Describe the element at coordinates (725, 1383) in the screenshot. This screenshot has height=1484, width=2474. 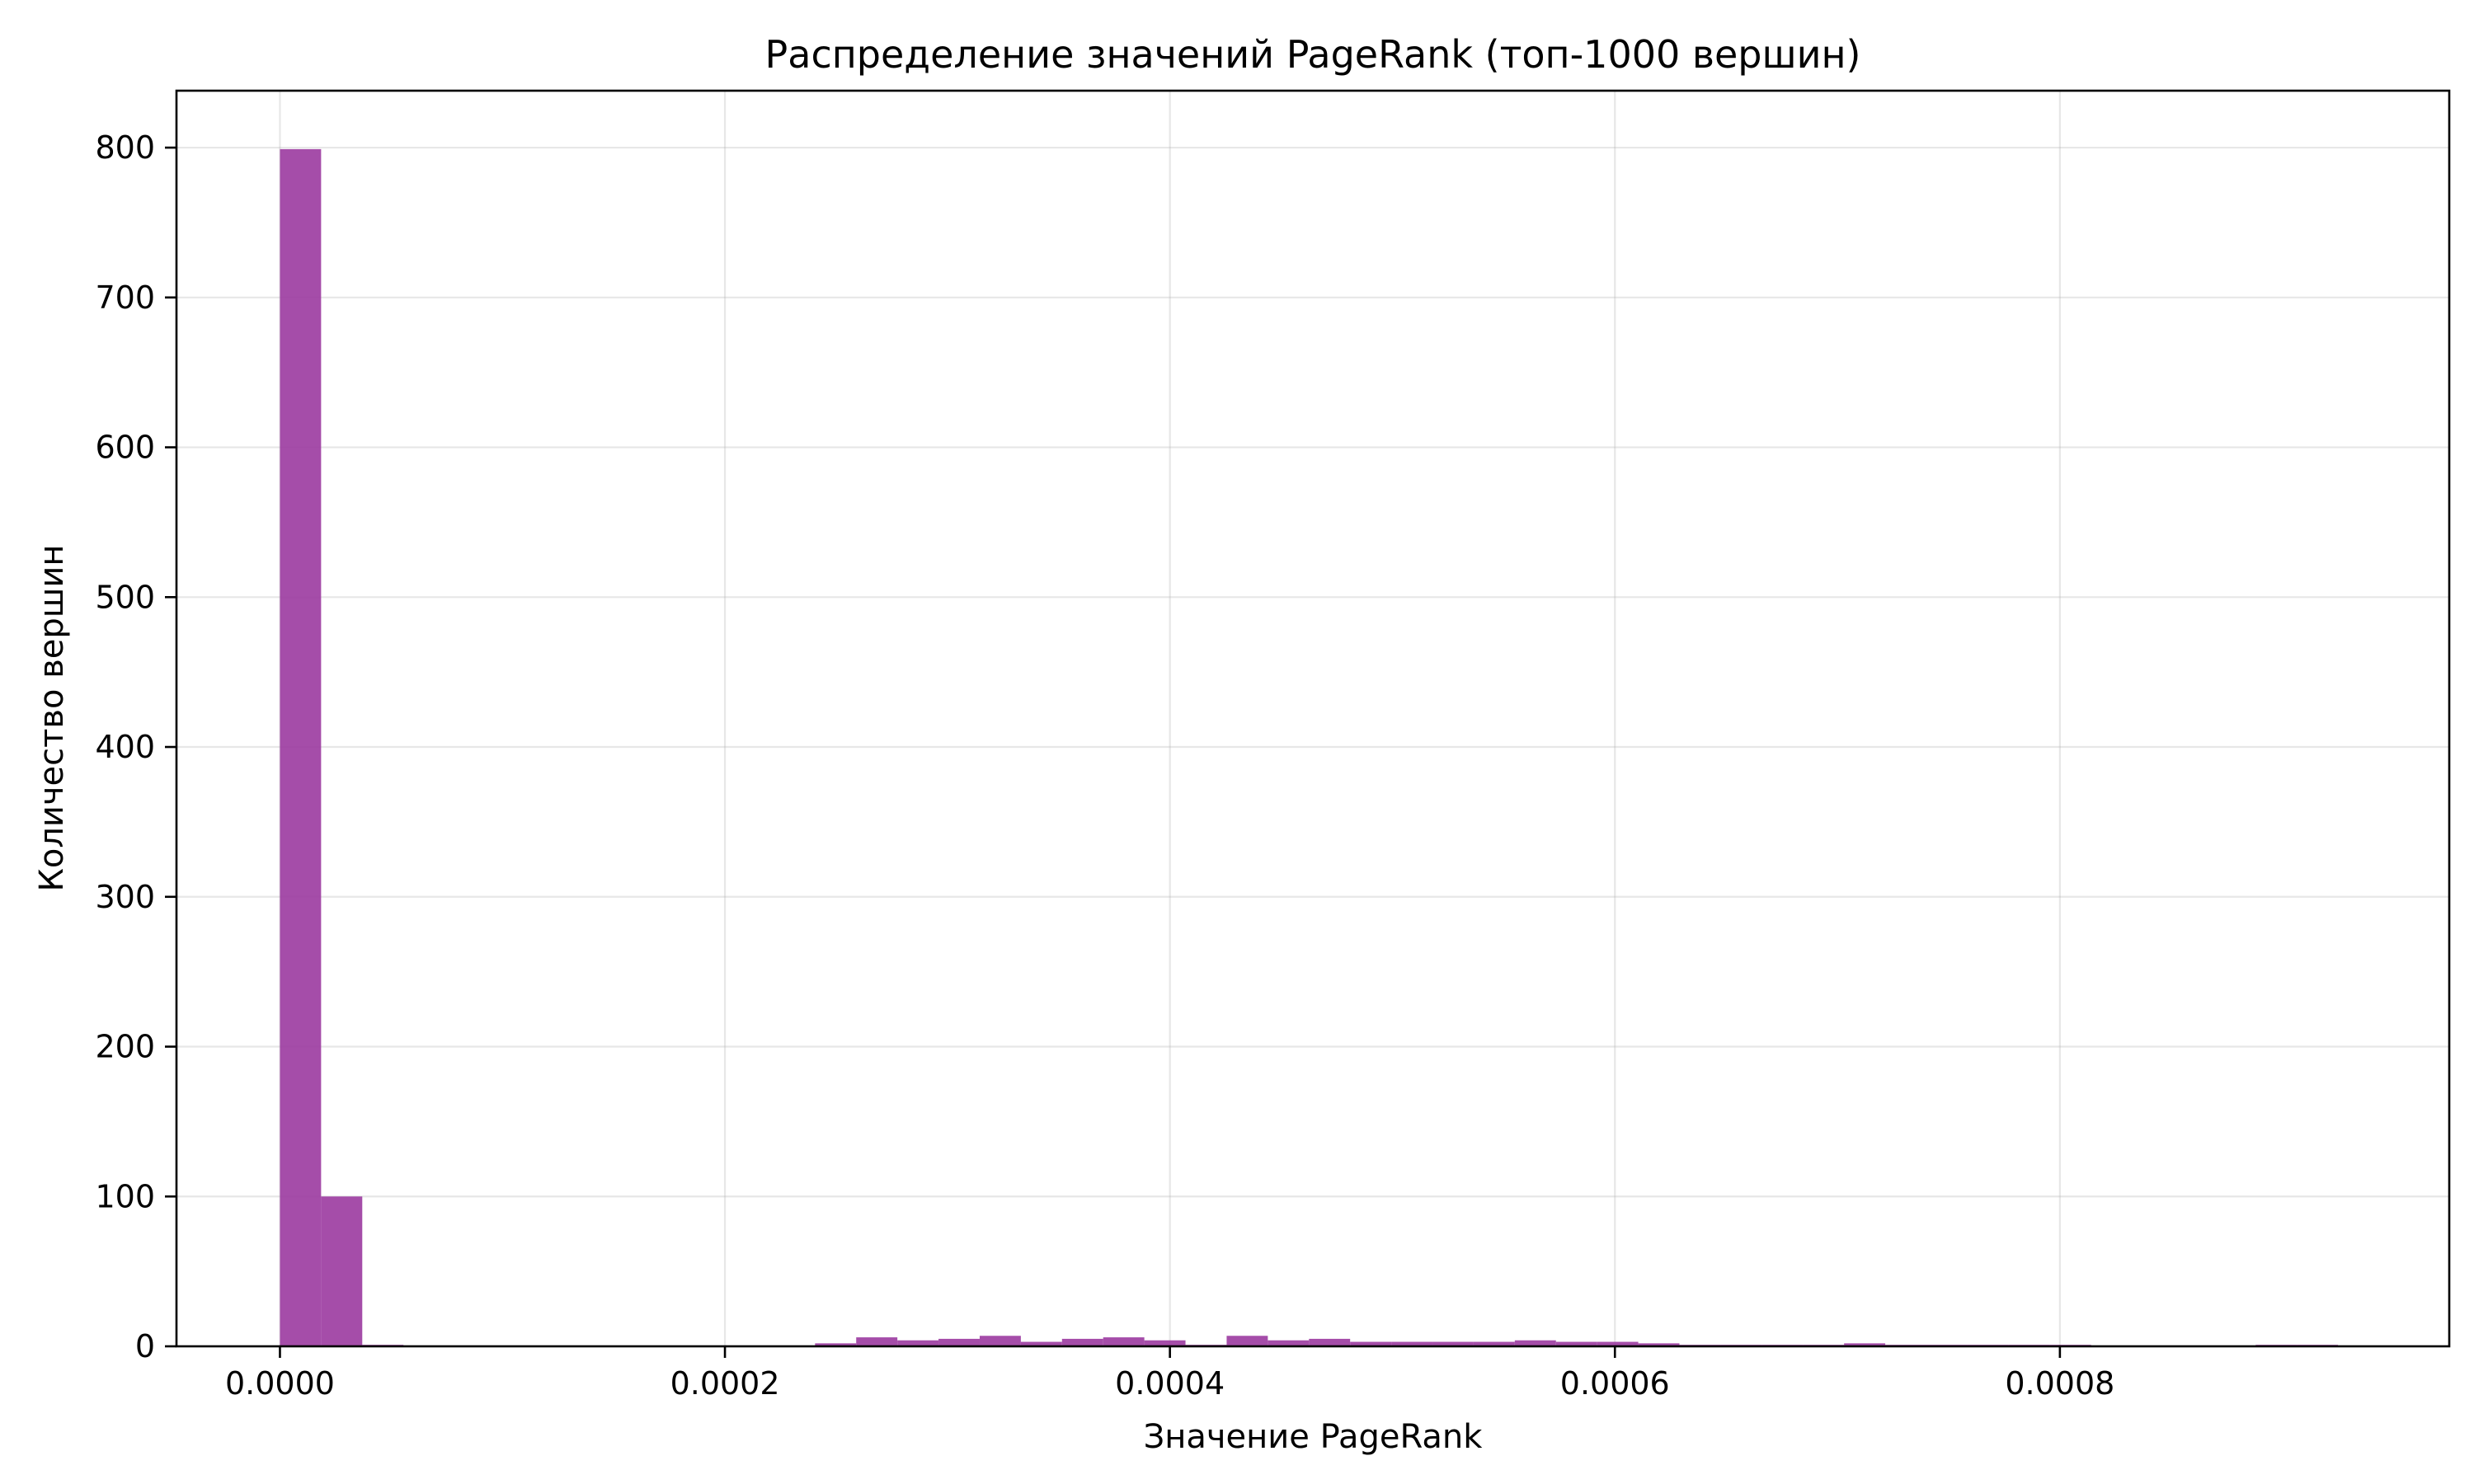
I see `x-tick-label-1: 0.0002` at that location.